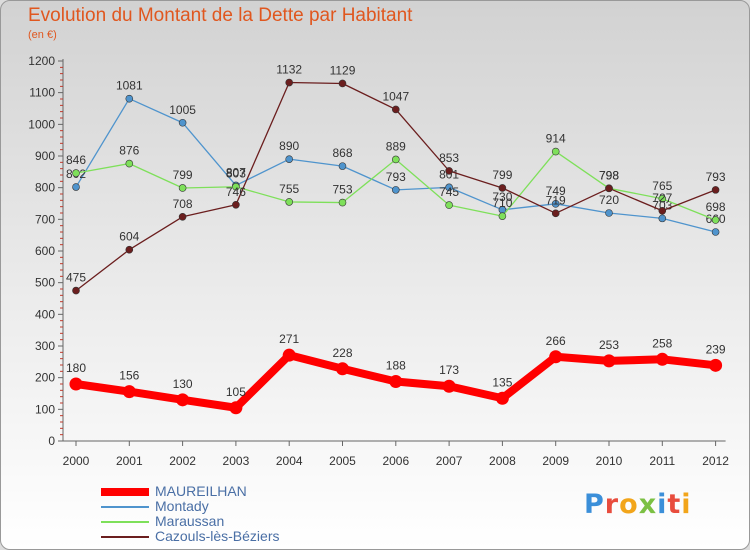 This screenshot has width=750, height=550. Describe the element at coordinates (45, 346) in the screenshot. I see `y-tick-label: 300` at that location.